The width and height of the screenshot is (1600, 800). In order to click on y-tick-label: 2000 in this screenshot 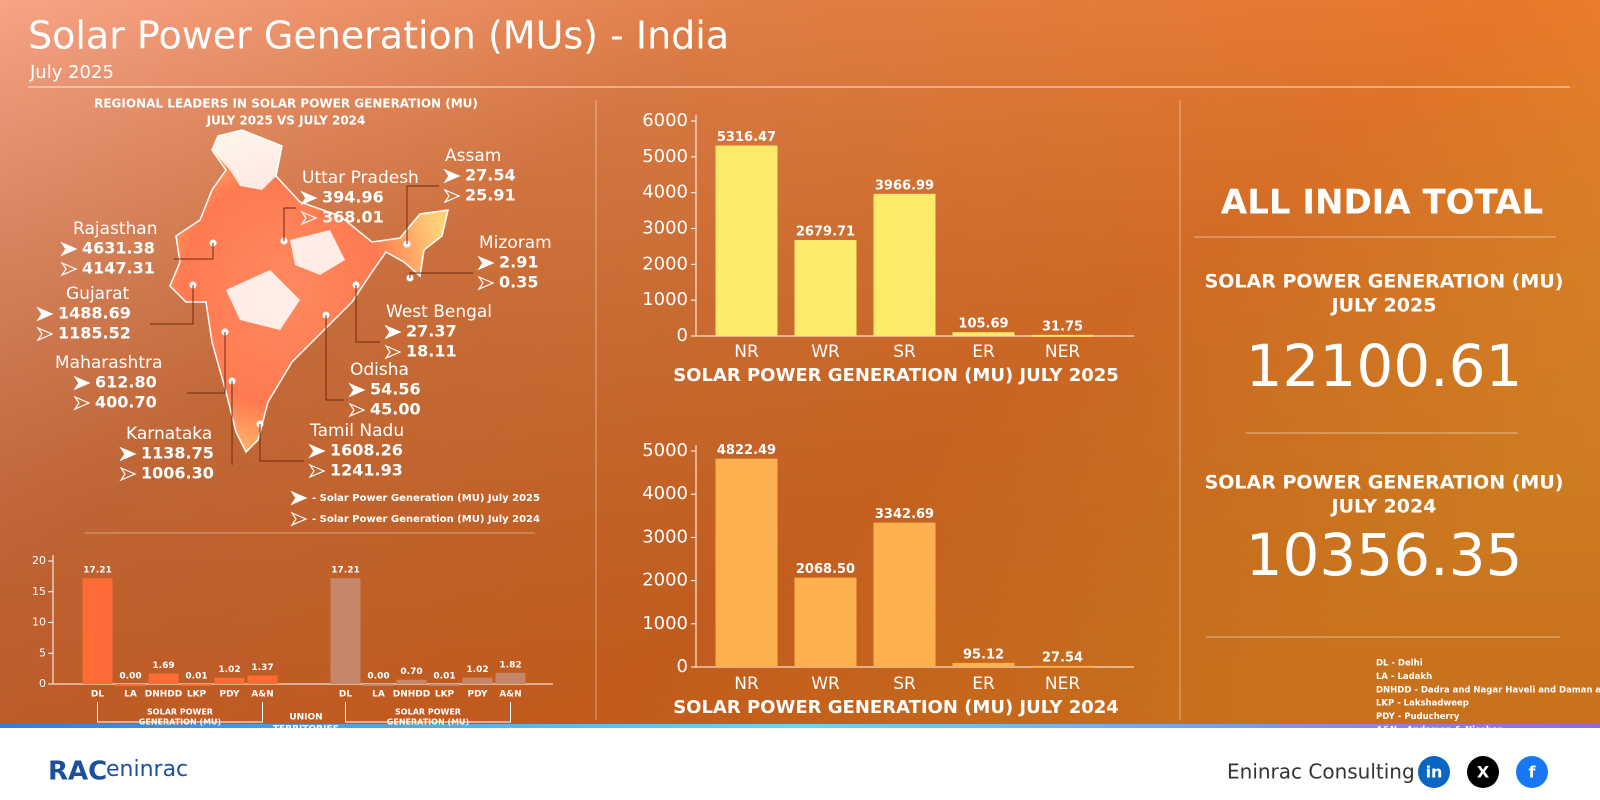, I will do `click(665, 580)`.